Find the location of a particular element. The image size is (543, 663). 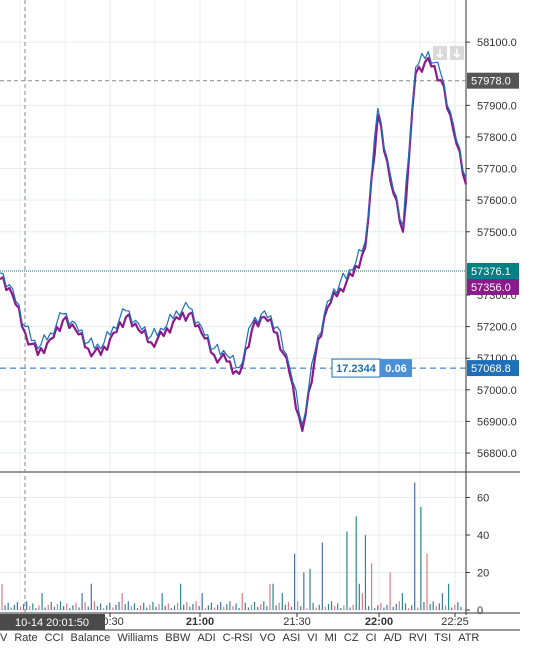

crosshair-tooltip-value: 17.2344 is located at coordinates (356, 369).